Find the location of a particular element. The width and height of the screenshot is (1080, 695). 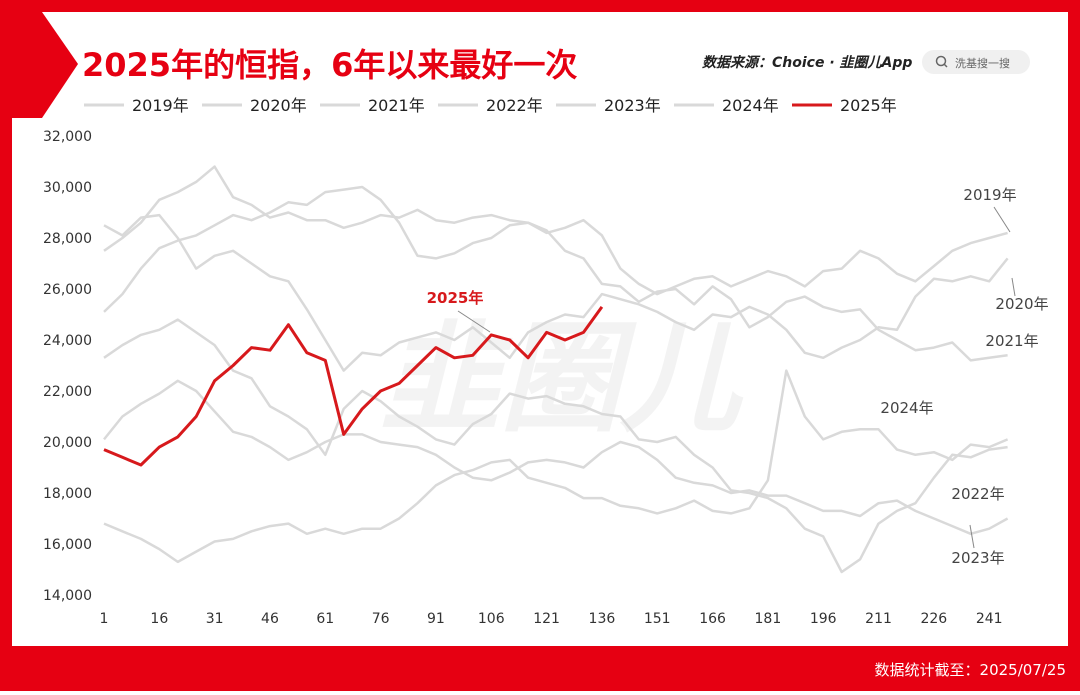

annotation: 2019年 is located at coordinates (989, 195).